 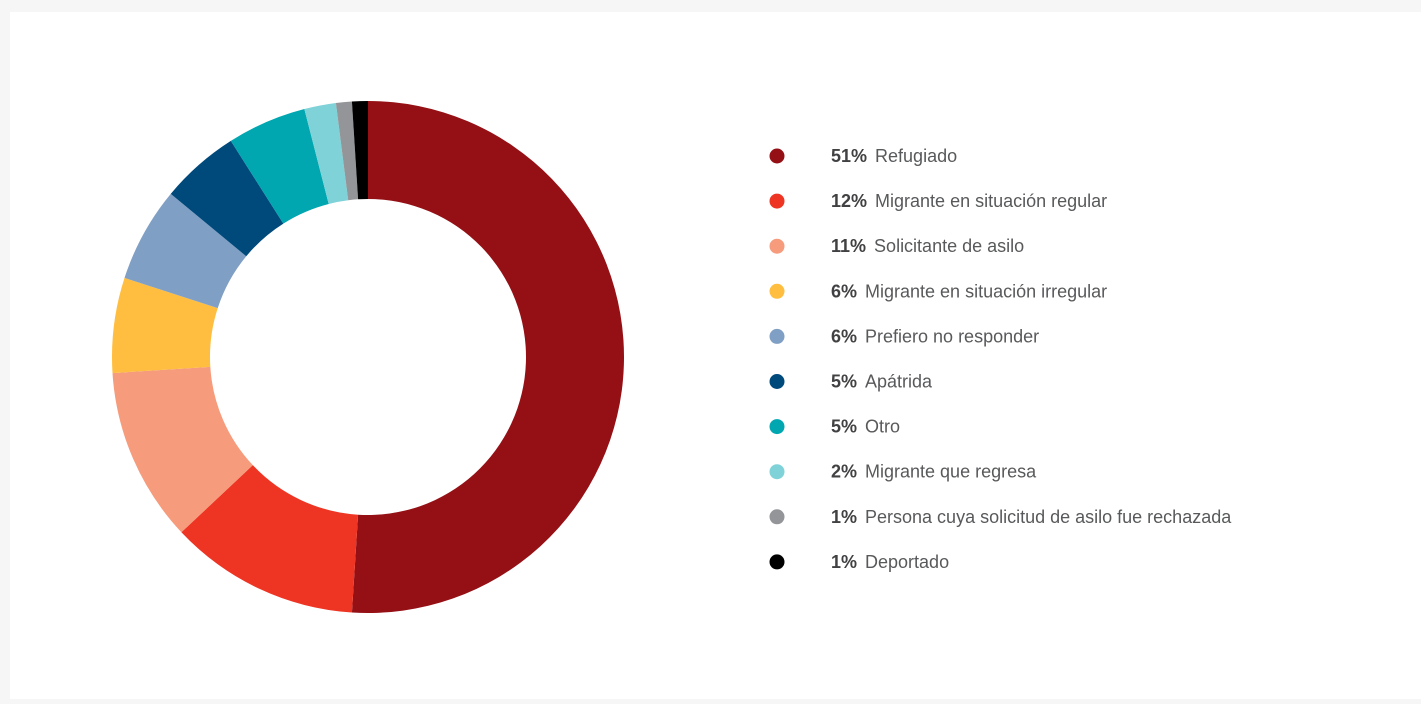 I want to click on legend-entry: 2% Migrante que regresa, so click(x=934, y=471).